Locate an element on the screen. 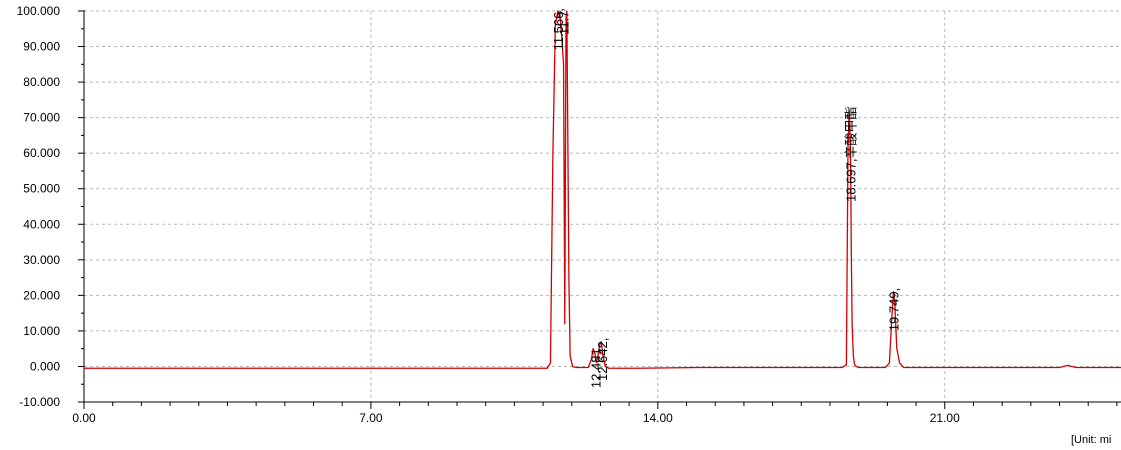 Image resolution: width=1121 pixels, height=450 pixels. x-tick-label: 7.00 is located at coordinates (371, 418).